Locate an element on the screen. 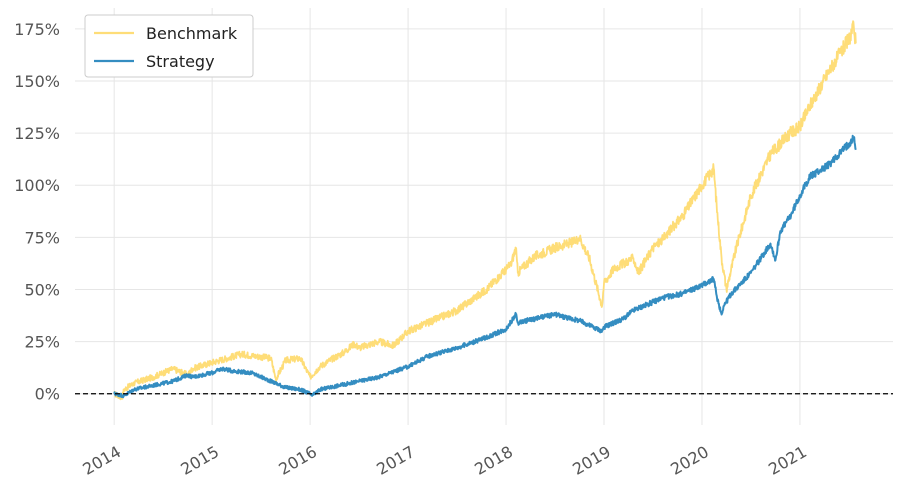 The height and width of the screenshot is (493, 906). y-tick-label: 75% is located at coordinates (42, 237).